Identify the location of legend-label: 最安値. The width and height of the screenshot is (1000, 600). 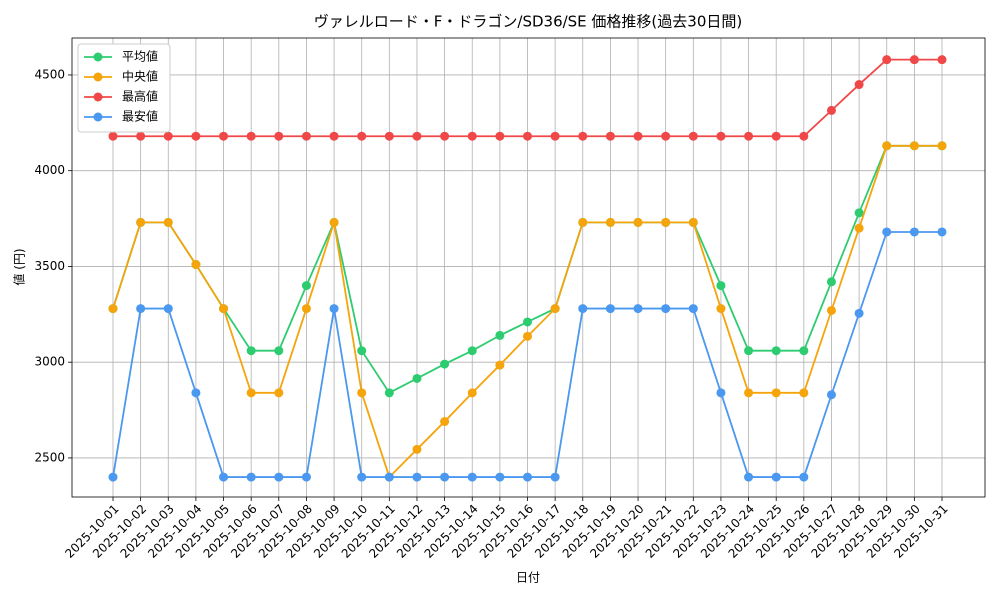
(140, 116).